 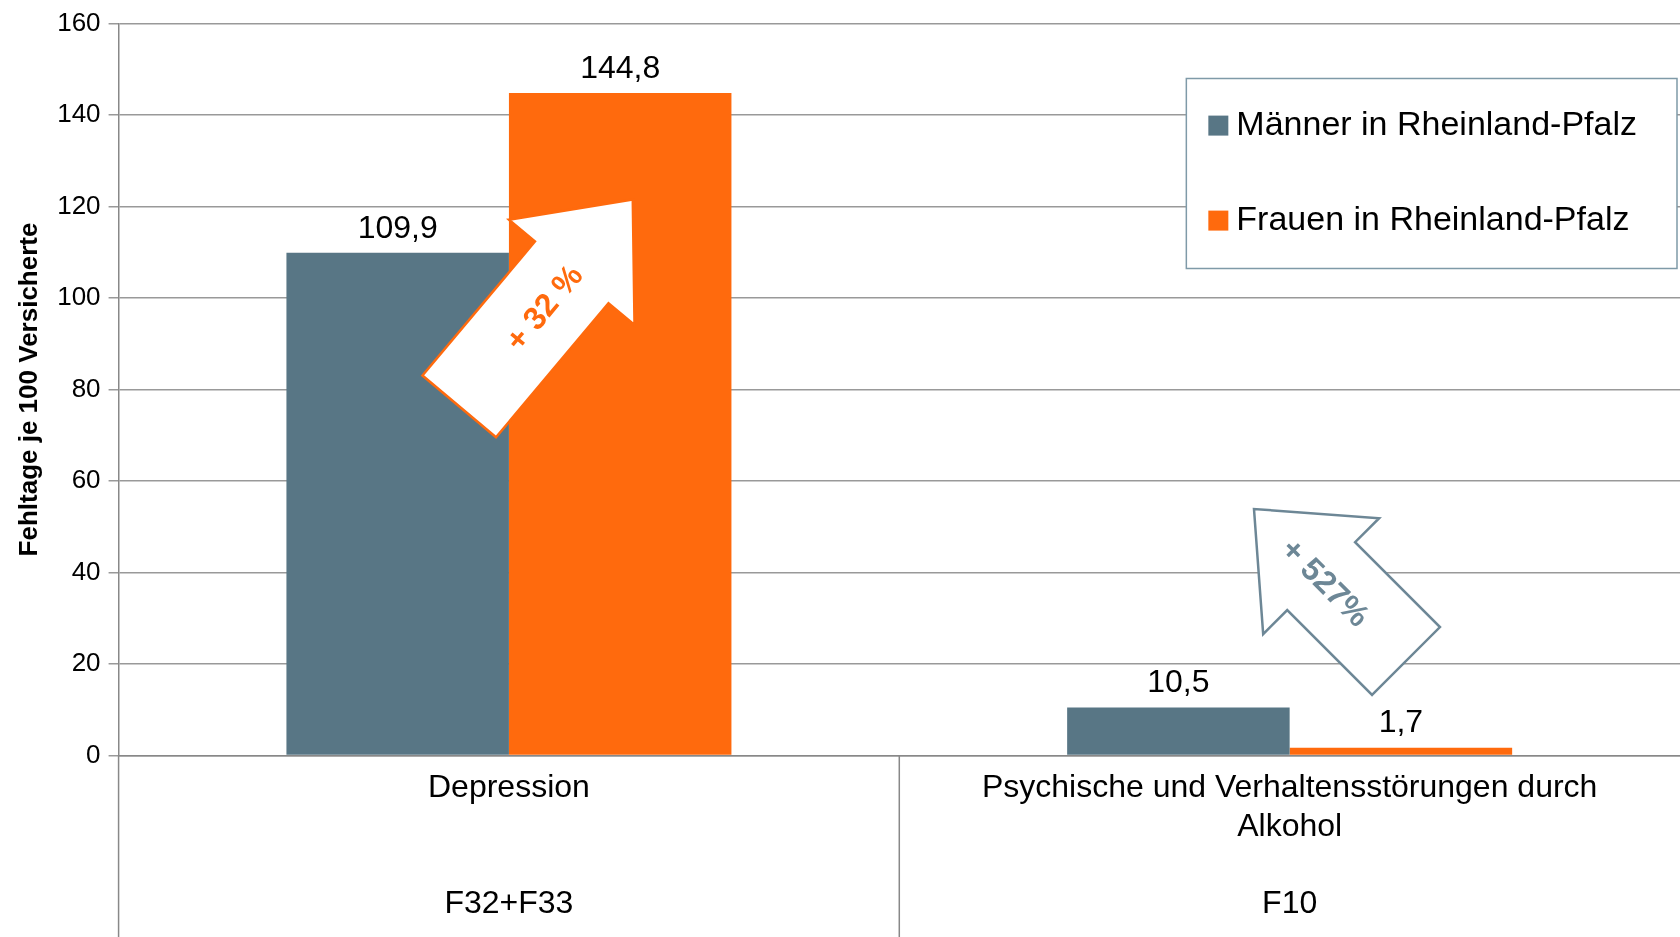 I want to click on y-tick-label: 100, so click(x=79, y=296).